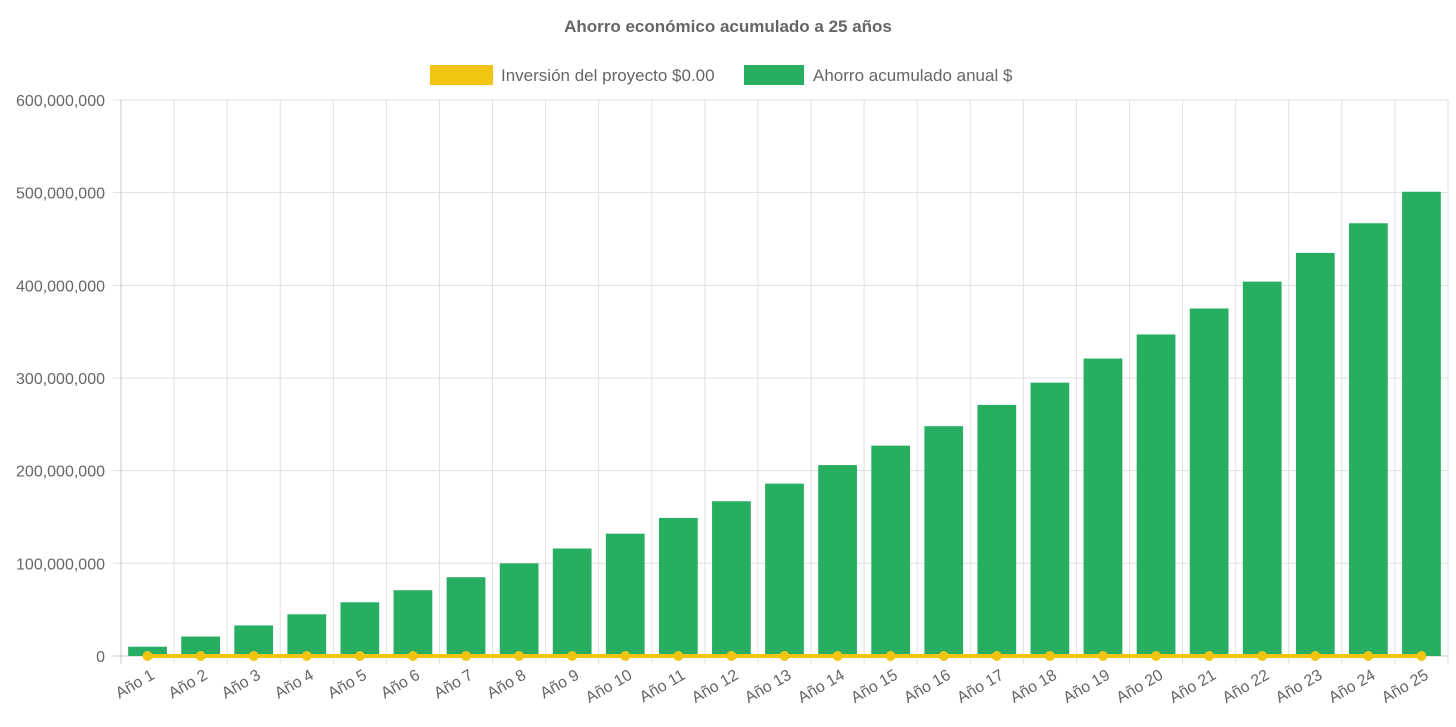 The height and width of the screenshot is (727, 1456). Describe the element at coordinates (913, 75) in the screenshot. I see `legend-label-savings: Ahorro acumulado anual $` at that location.